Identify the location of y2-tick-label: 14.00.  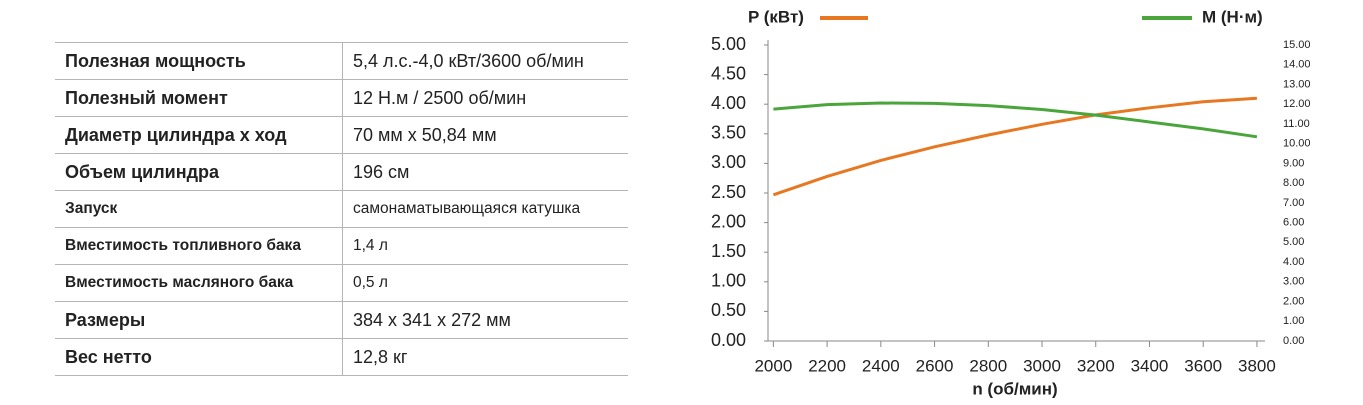
(1297, 65).